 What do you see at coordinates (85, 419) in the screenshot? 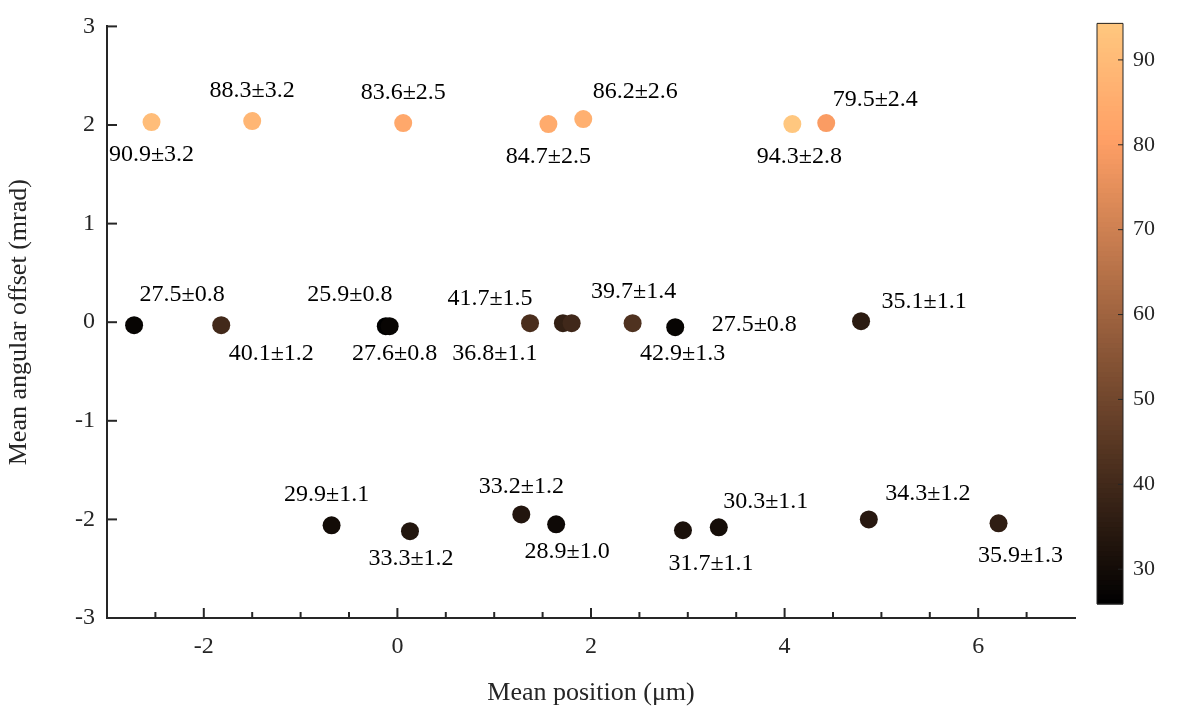
I see `y-tick-label: -1` at bounding box center [85, 419].